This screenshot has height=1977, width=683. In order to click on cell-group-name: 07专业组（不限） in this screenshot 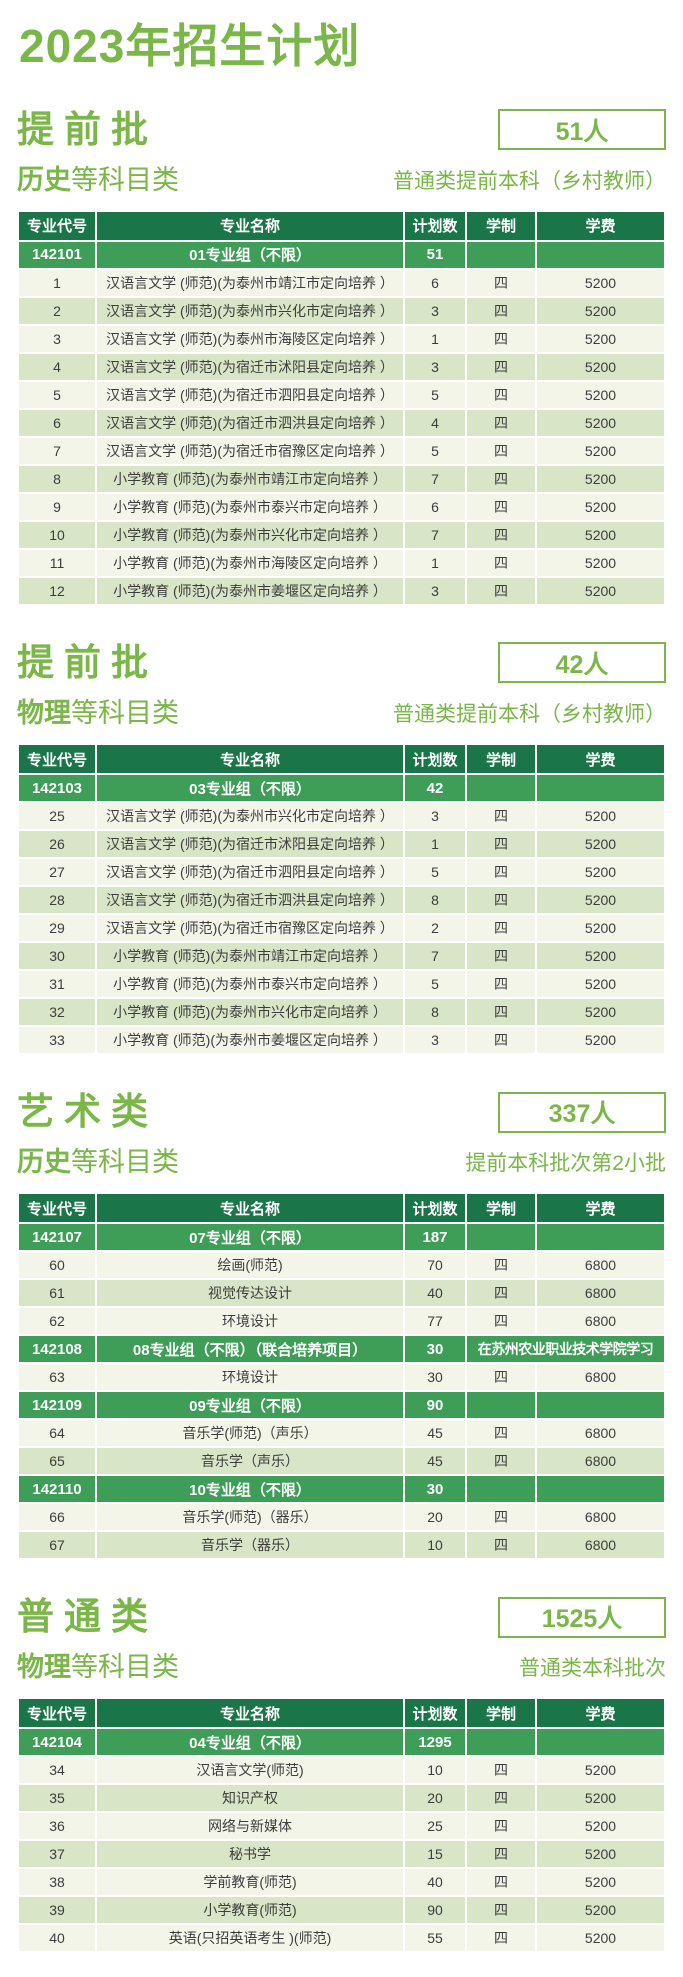, I will do `click(250, 1237)`.